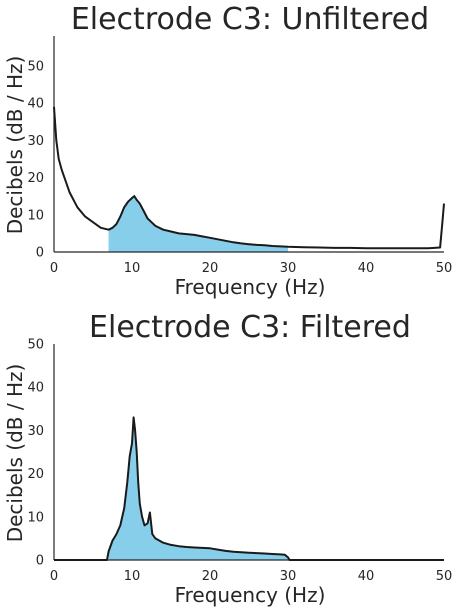 This screenshot has height=610, width=473. Describe the element at coordinates (250, 327) in the screenshot. I see `chart-title: Electrode C3: Filtered` at that location.